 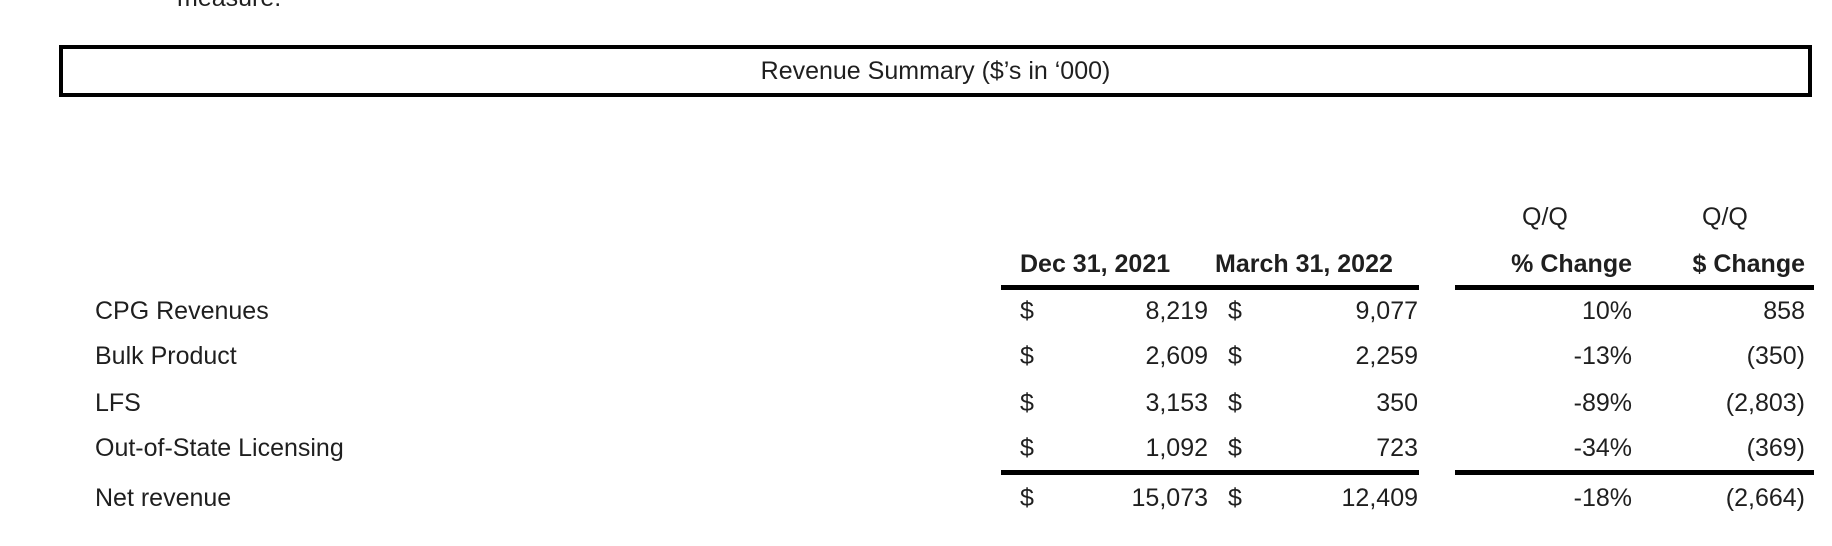 I want to click on pct-change-value: -18%, so click(x=1602, y=498).